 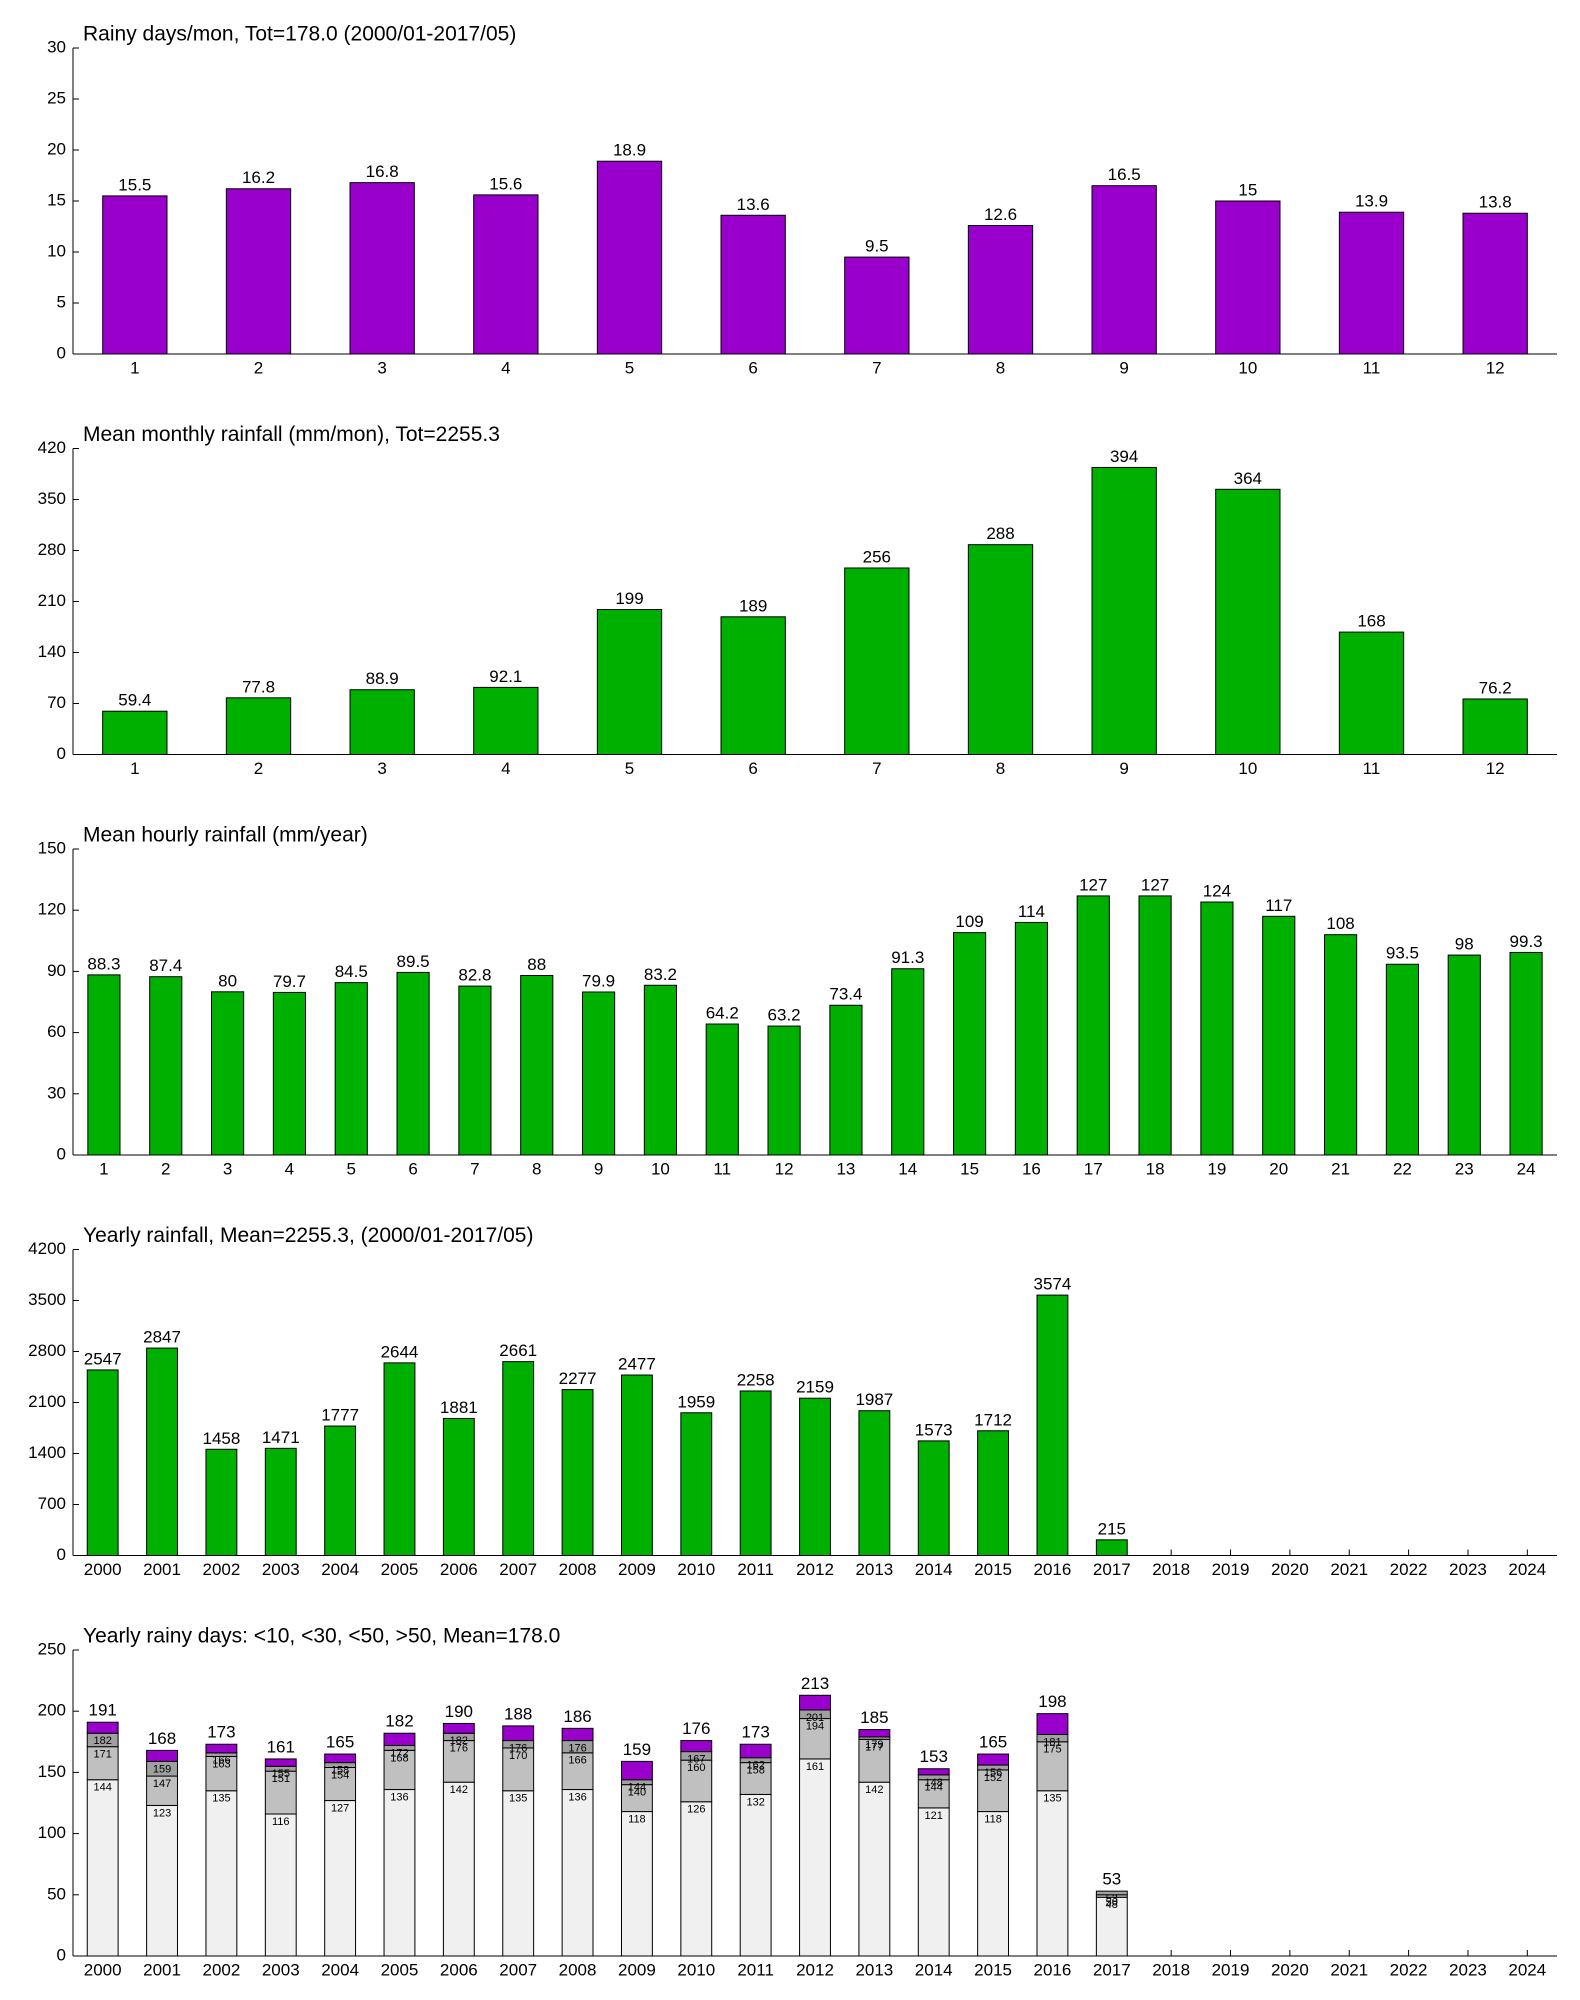 I want to click on value-label: 215, so click(x=1112, y=1528).